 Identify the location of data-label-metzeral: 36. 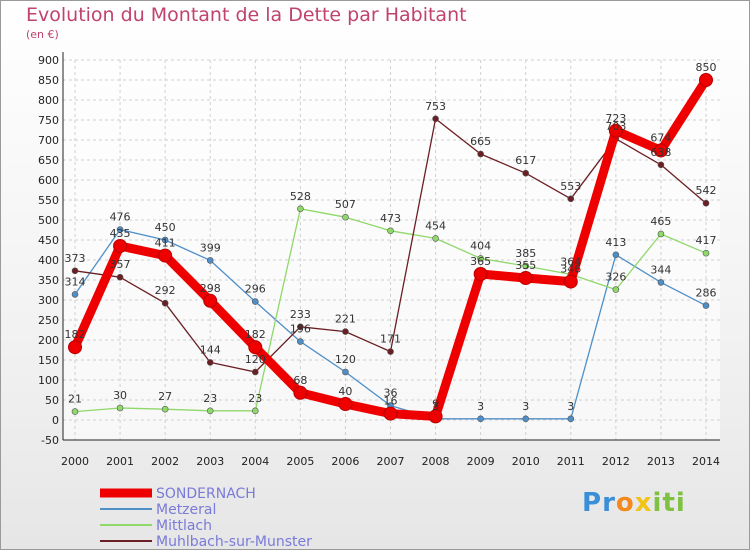
(391, 393).